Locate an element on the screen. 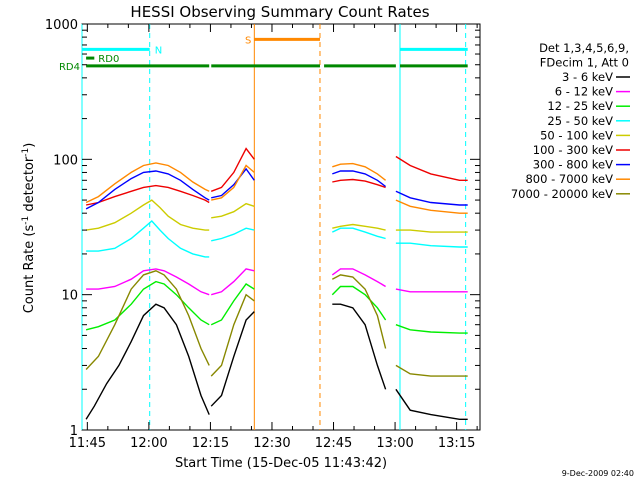 The image size is (640, 485). y-axis-label: Count Rate (s-1 detector-1) is located at coordinates (29, 228).